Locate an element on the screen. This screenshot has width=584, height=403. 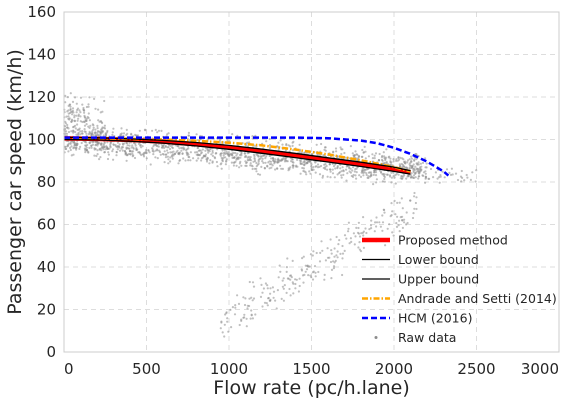
y-tick-labels: 0 20 40 60 80 100 120 140 160 is located at coordinates (41, 182).